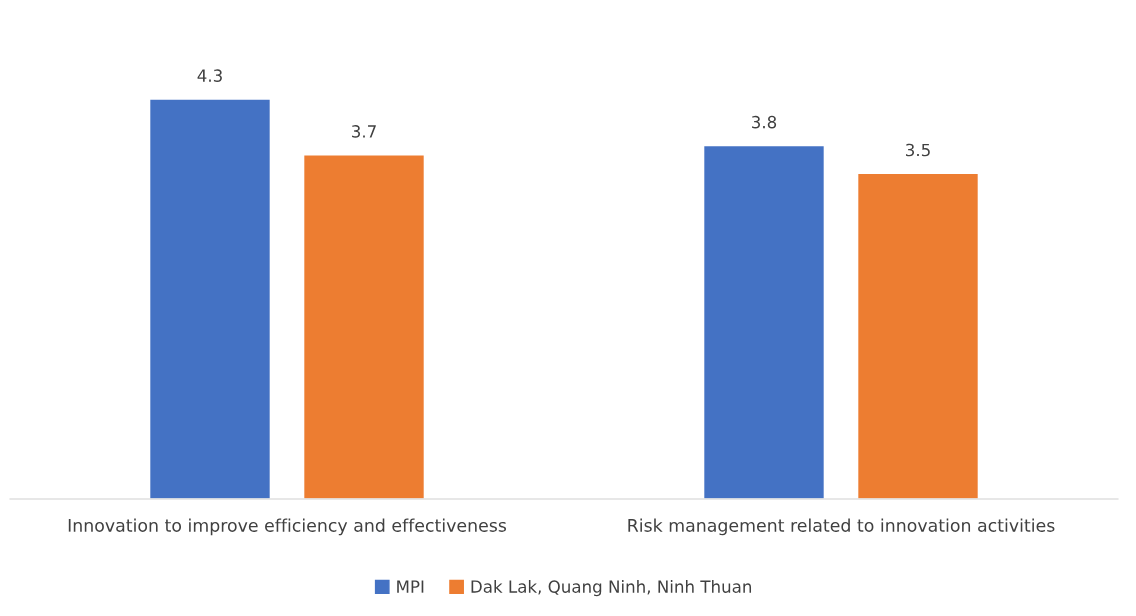 This screenshot has width=1136, height=616. Describe the element at coordinates (410, 586) in the screenshot. I see `legend-label: MPI` at that location.